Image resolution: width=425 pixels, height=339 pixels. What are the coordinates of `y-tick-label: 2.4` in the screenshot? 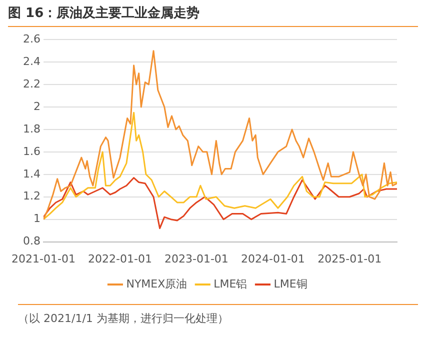 It's located at (31, 61).